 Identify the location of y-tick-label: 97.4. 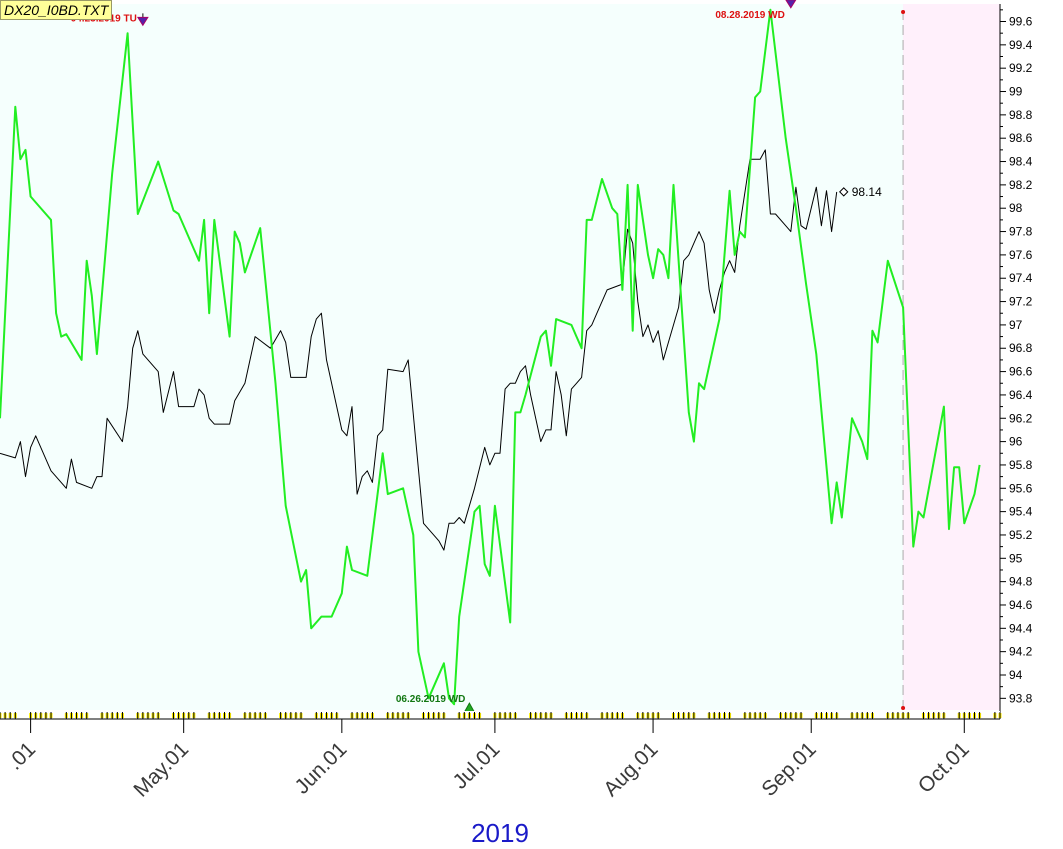
(1021, 278).